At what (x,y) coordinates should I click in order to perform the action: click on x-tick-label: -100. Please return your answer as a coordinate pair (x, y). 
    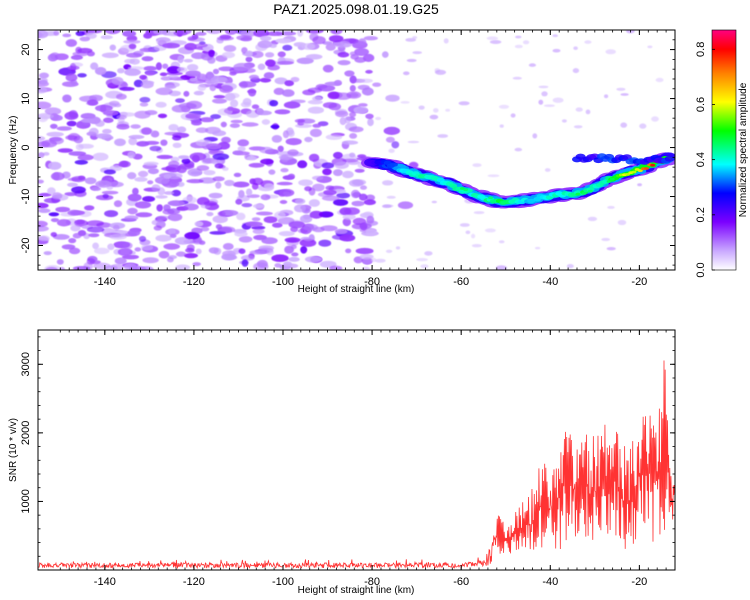
    Looking at the image, I should click on (283, 582).